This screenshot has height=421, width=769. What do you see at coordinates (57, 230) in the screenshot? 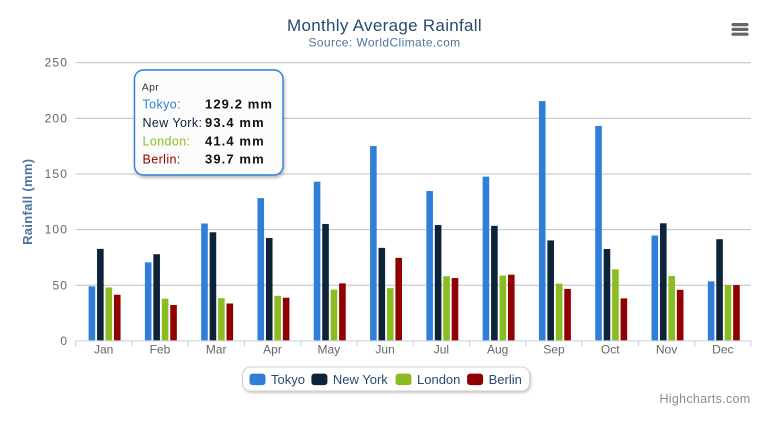
I see `svg-text: 100` at bounding box center [57, 230].